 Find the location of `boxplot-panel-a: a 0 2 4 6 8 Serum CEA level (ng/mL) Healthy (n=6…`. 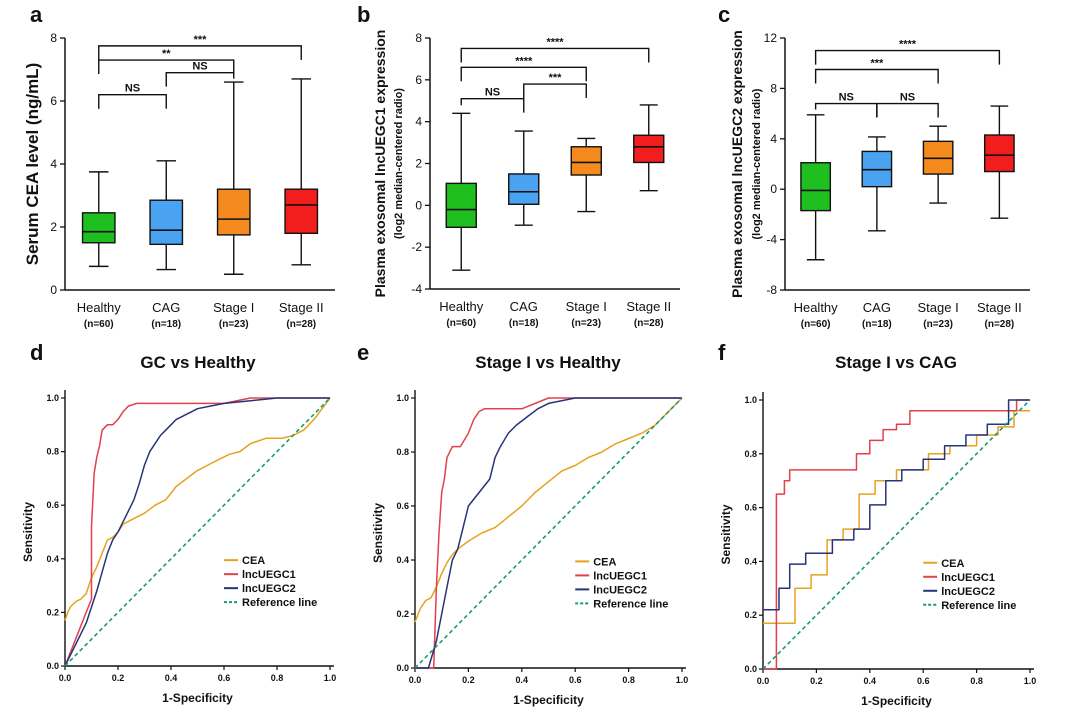

boxplot-panel-a: a 0 2 4 6 8 Serum CEA level (ng/mL) Healthy (n=6… is located at coordinates (179, 166).